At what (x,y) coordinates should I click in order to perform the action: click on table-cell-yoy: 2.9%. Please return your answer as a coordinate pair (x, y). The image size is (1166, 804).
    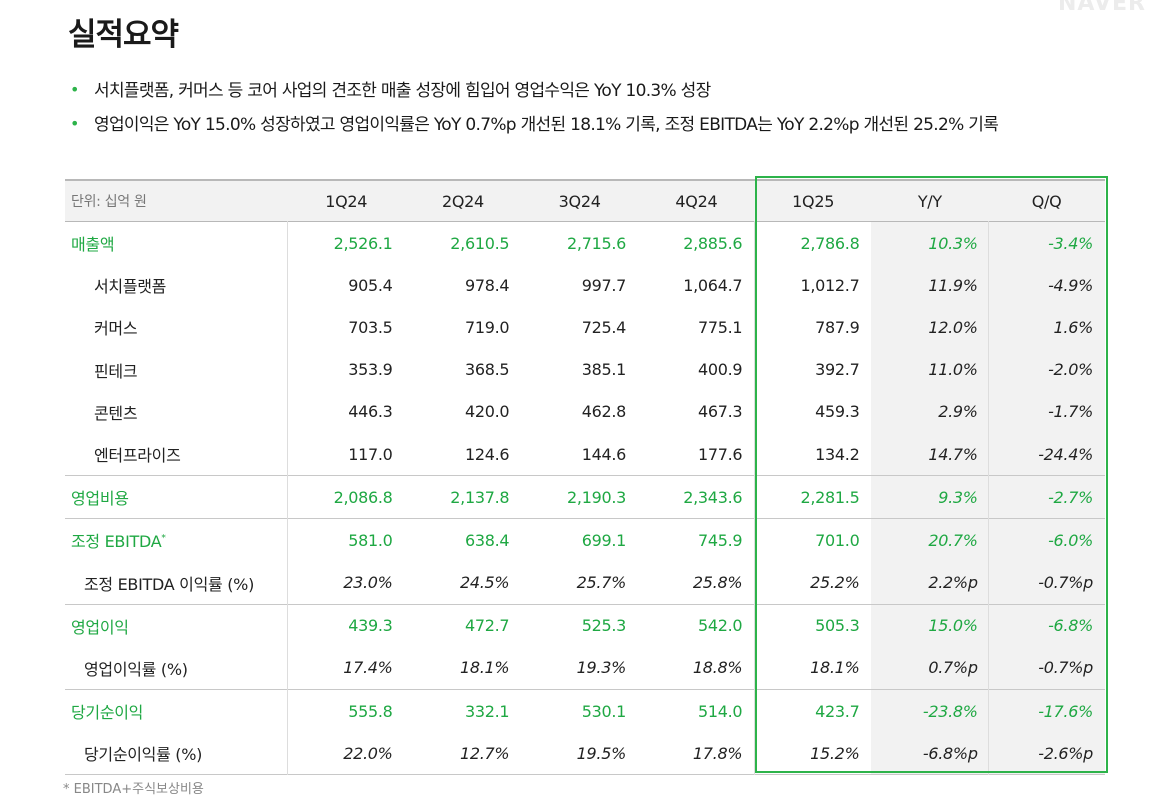
    Looking at the image, I should click on (930, 411).